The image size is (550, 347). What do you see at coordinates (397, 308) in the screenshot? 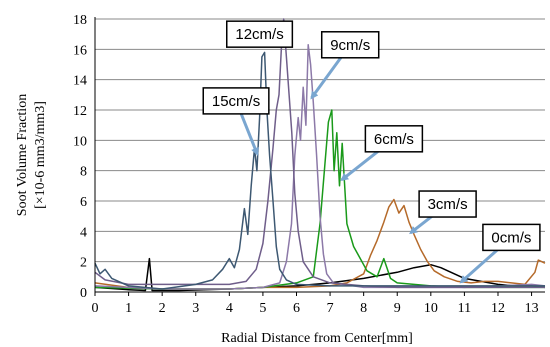
I see `x-tick-label-9: 9` at bounding box center [397, 308].